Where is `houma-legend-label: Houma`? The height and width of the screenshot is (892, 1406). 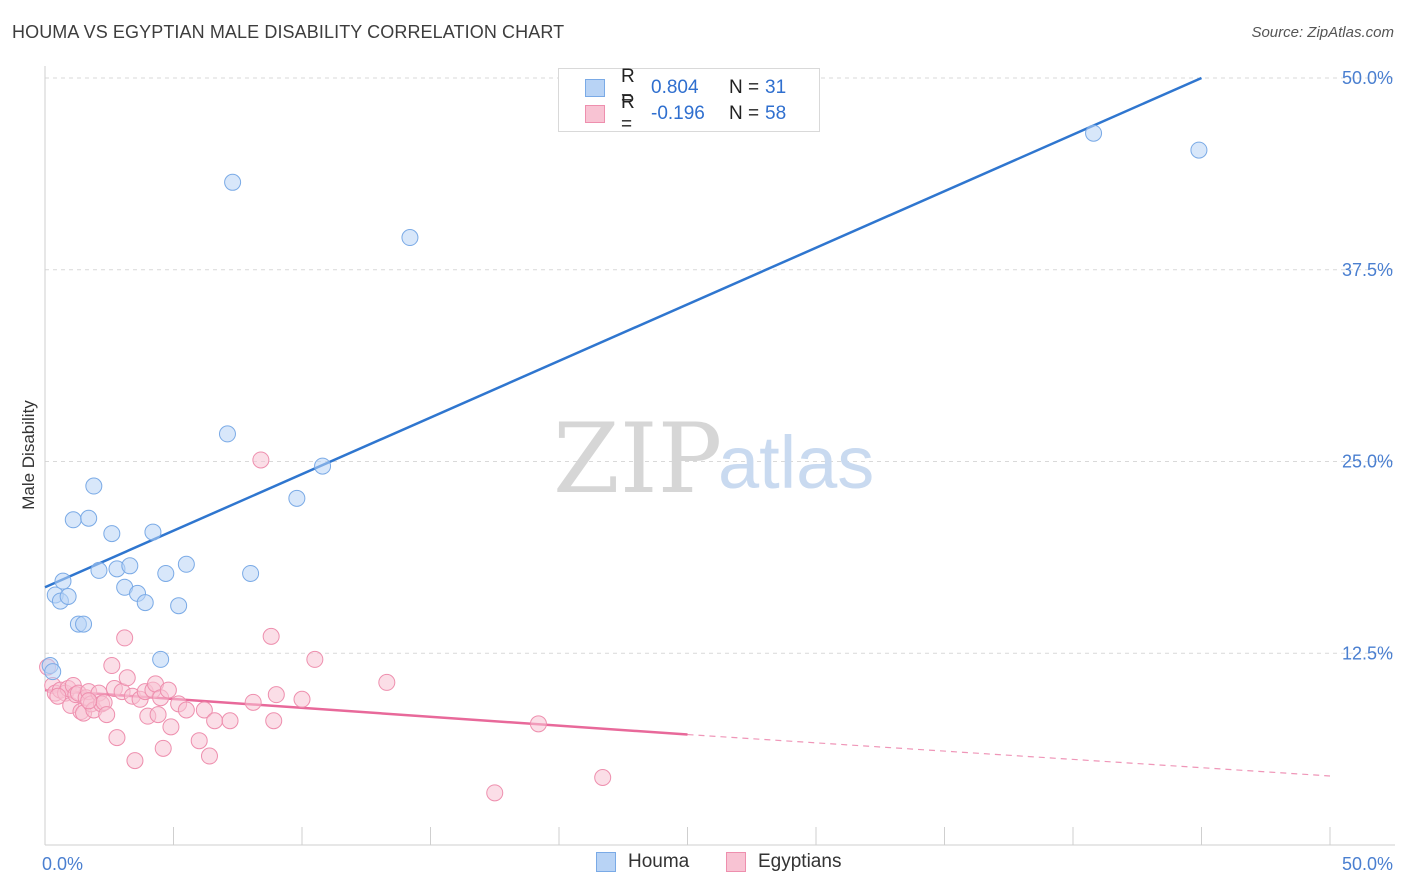
houma-legend-label: Houma is located at coordinates (659, 861).